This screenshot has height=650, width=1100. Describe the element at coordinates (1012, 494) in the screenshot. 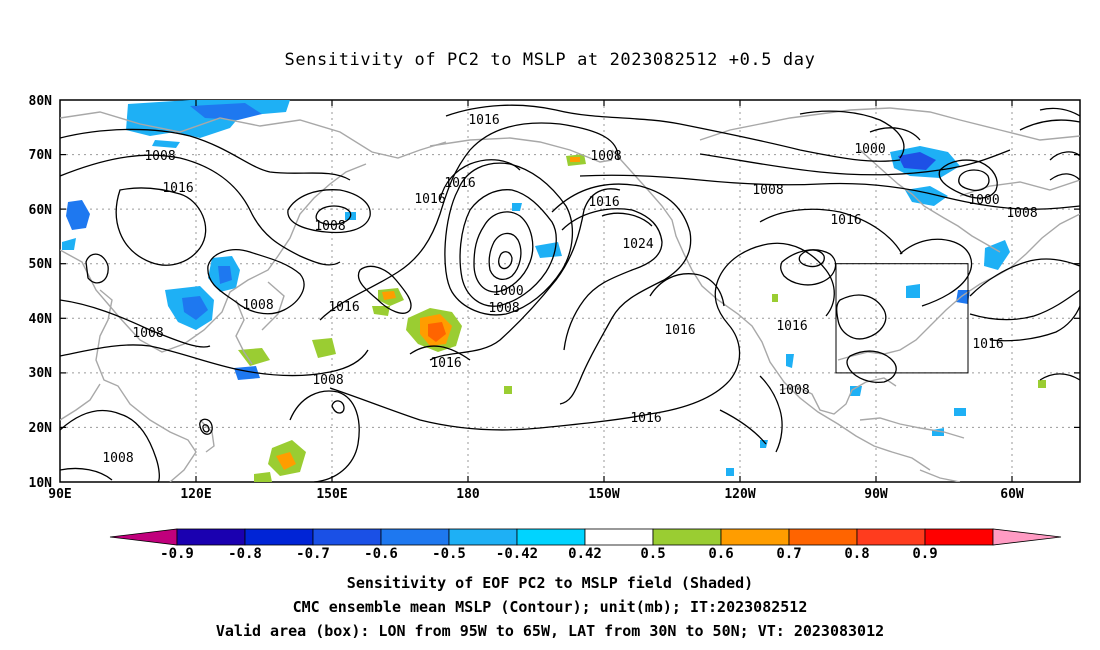

I see `lon-label: 60W` at that location.